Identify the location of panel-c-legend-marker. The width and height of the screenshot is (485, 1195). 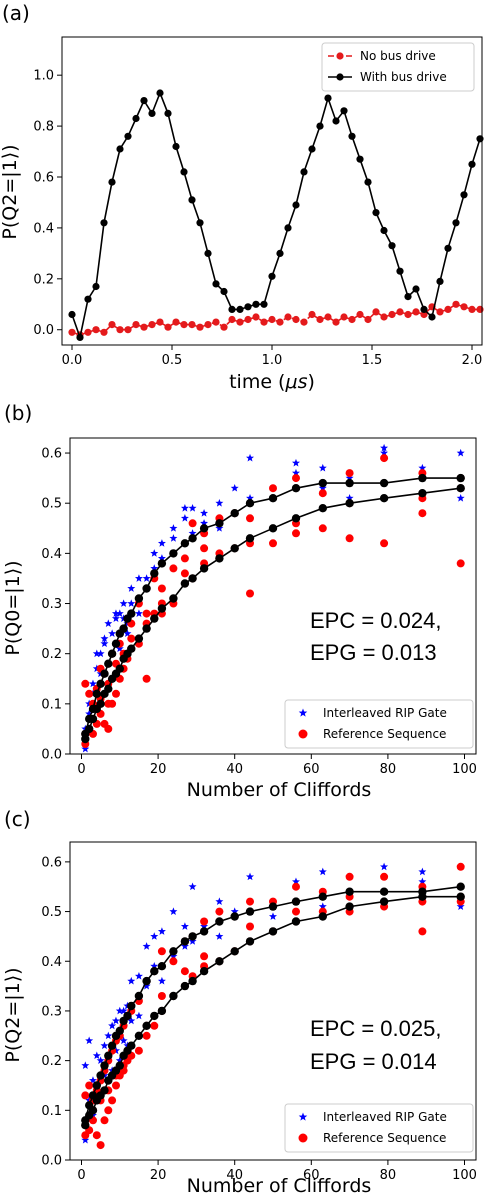
(303, 1116).